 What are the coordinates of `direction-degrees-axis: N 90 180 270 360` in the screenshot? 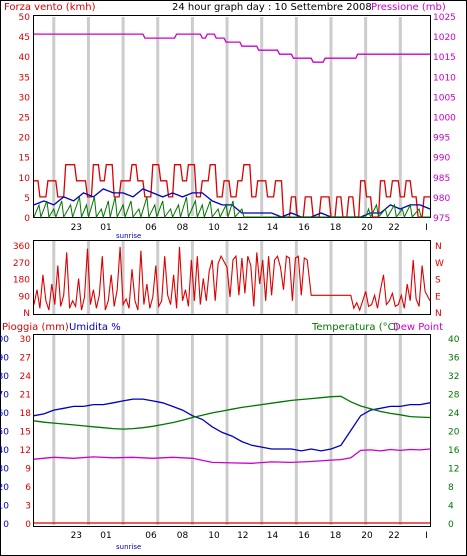 It's located at (21, 280).